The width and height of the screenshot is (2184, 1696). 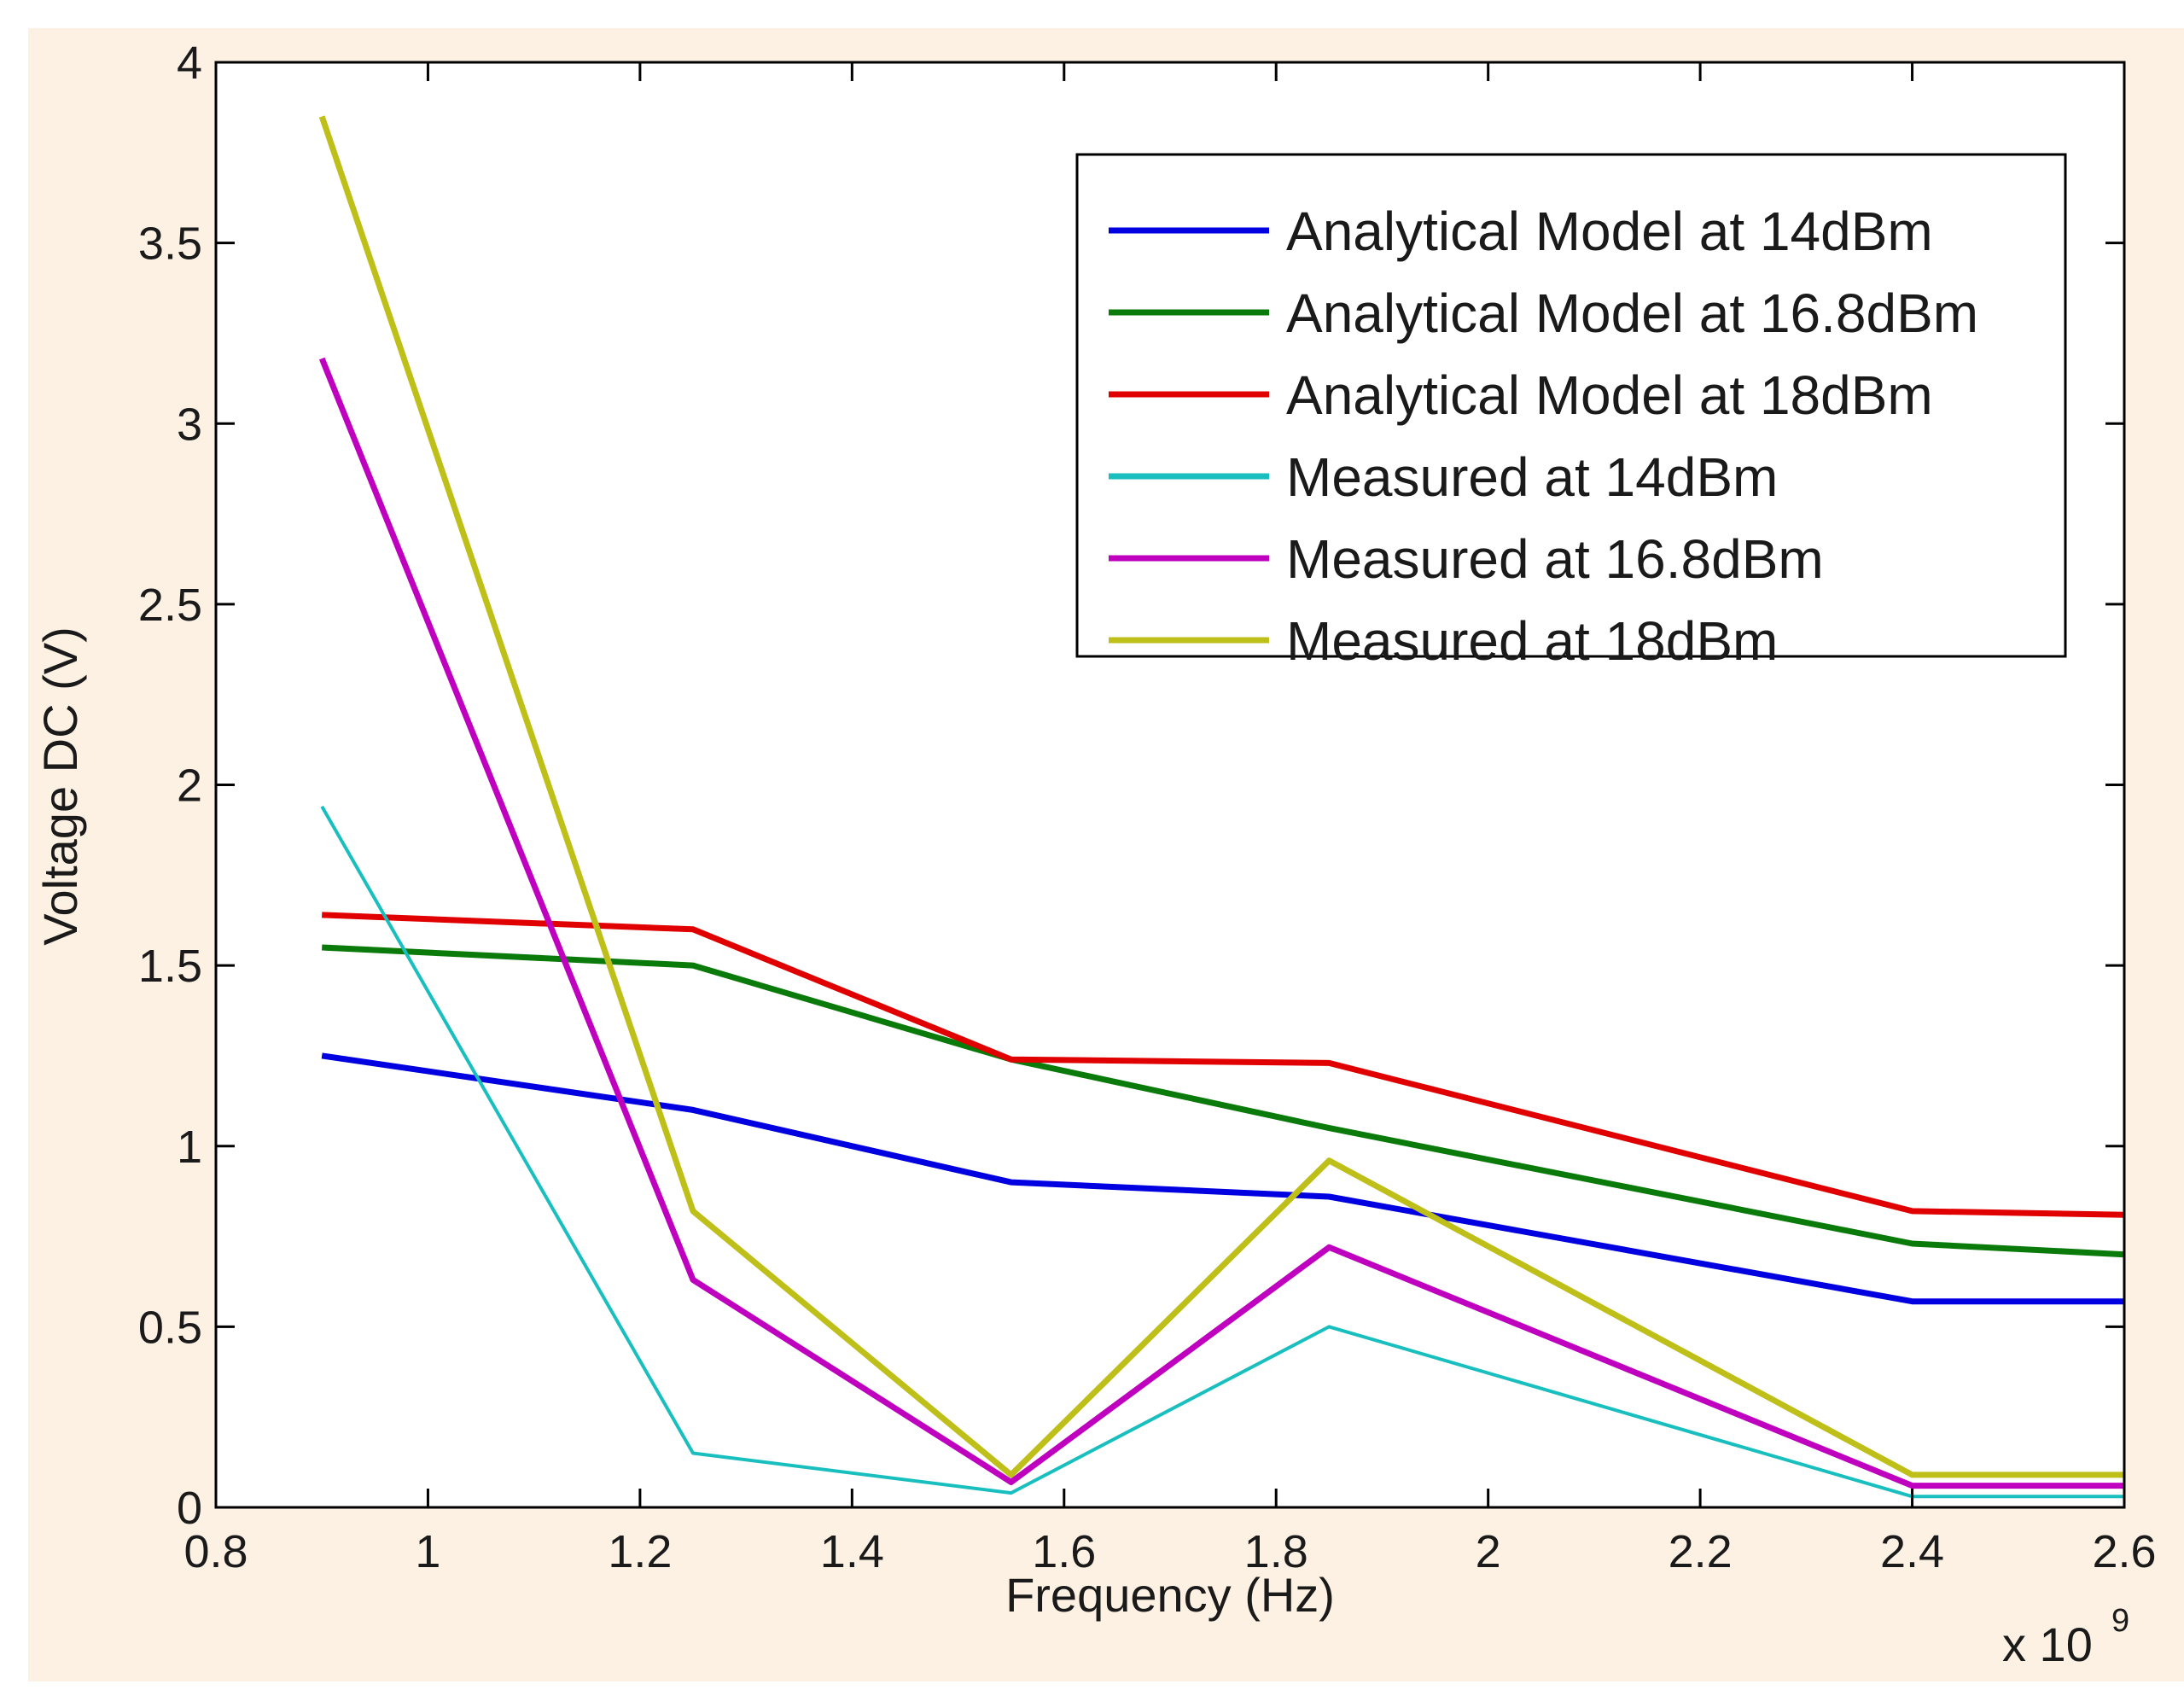 What do you see at coordinates (2124, 1551) in the screenshot?
I see `x-tick-label: 2.6` at bounding box center [2124, 1551].